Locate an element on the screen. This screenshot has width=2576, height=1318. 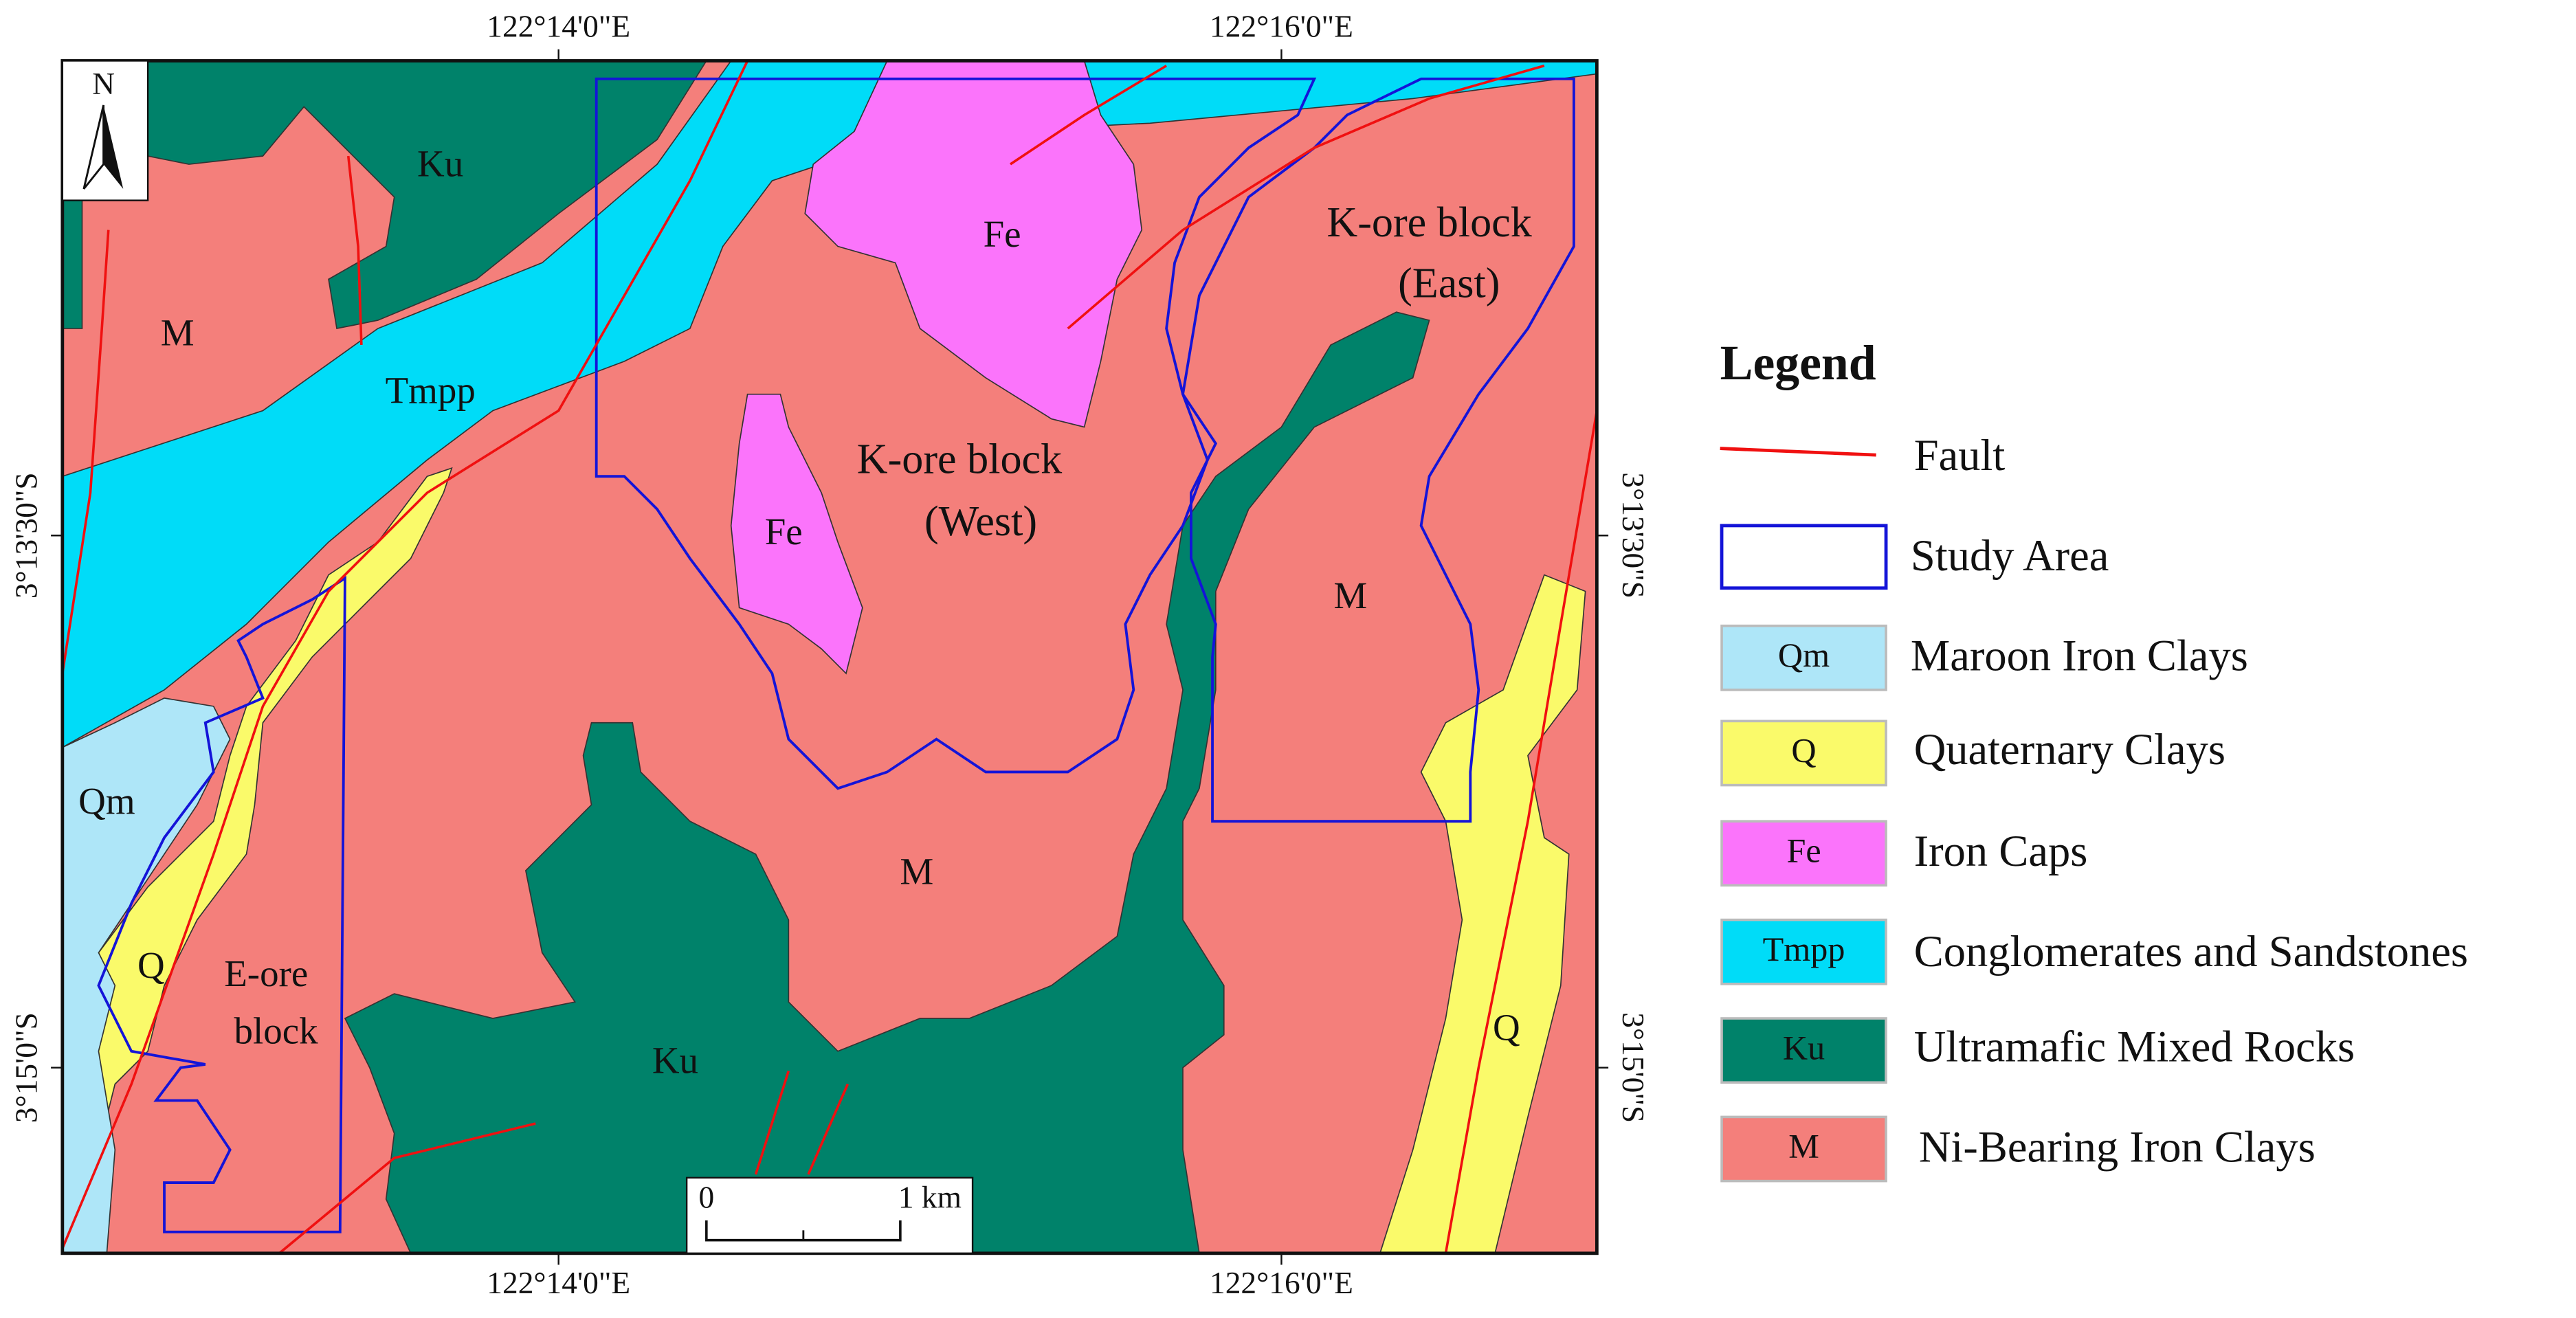
legend-title: Legend is located at coordinates (1798, 363).